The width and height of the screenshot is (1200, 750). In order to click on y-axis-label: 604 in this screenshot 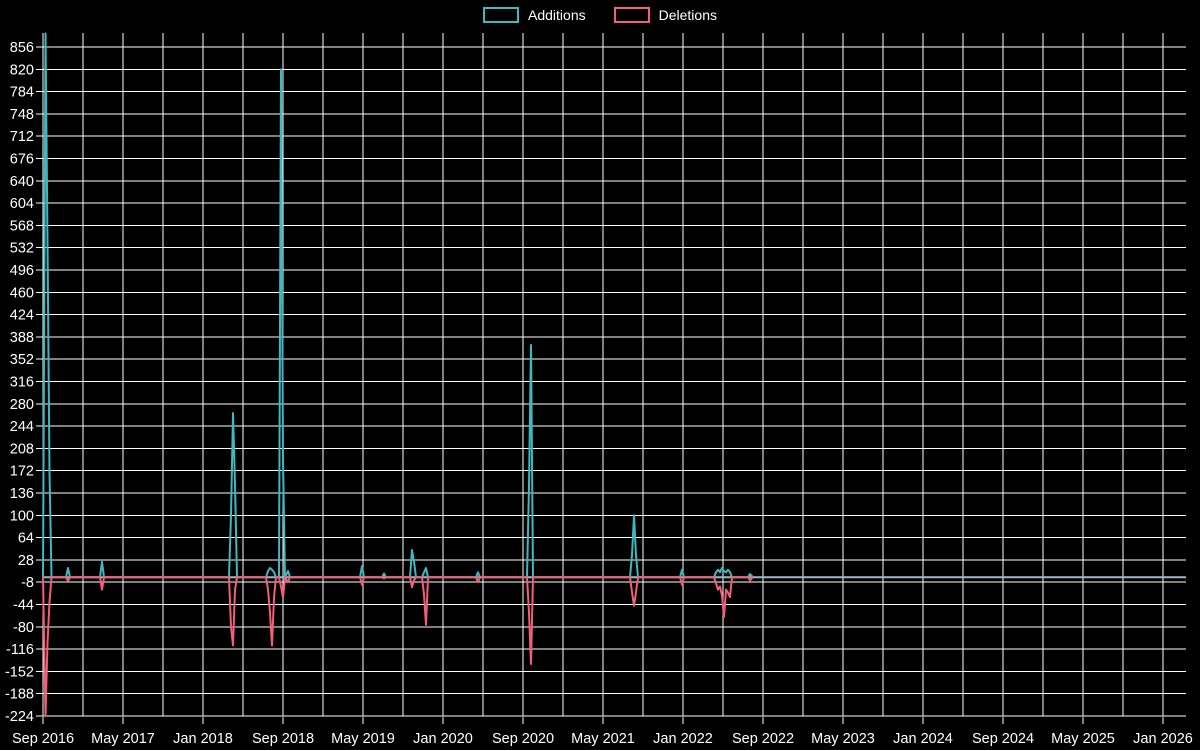, I will do `click(22, 204)`.